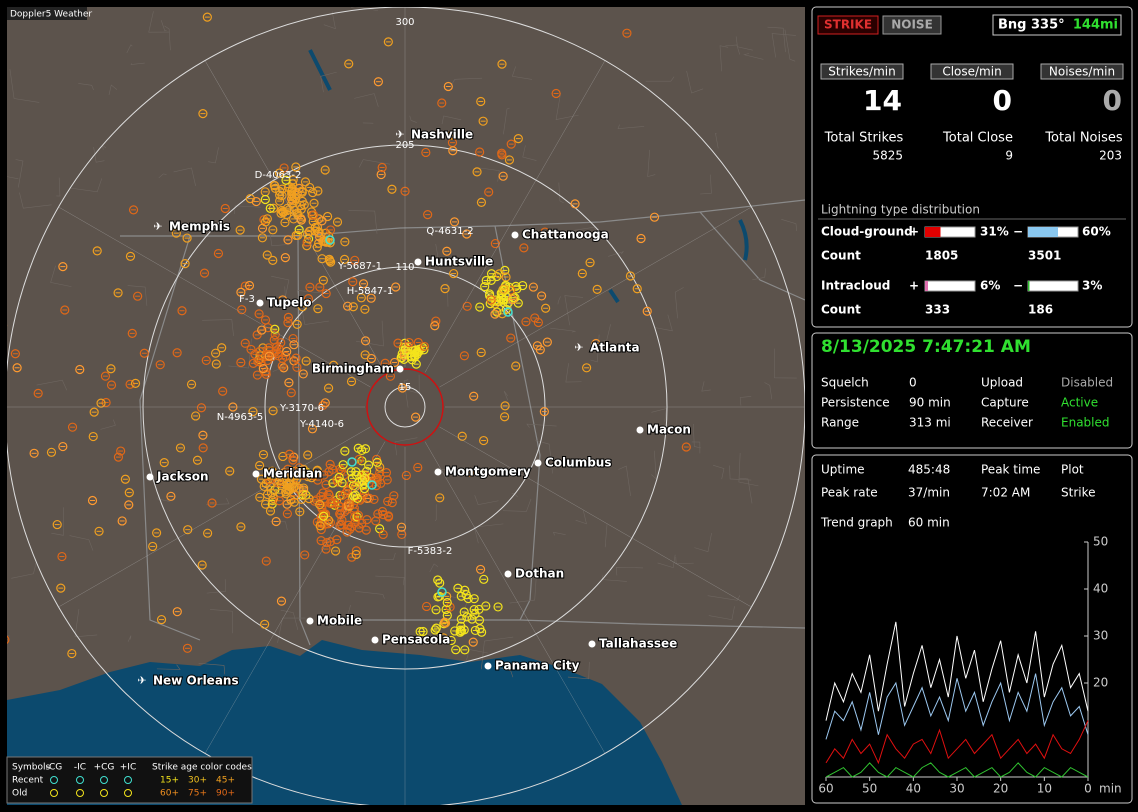  I want to click on range-ring-label: 205, so click(404, 145).